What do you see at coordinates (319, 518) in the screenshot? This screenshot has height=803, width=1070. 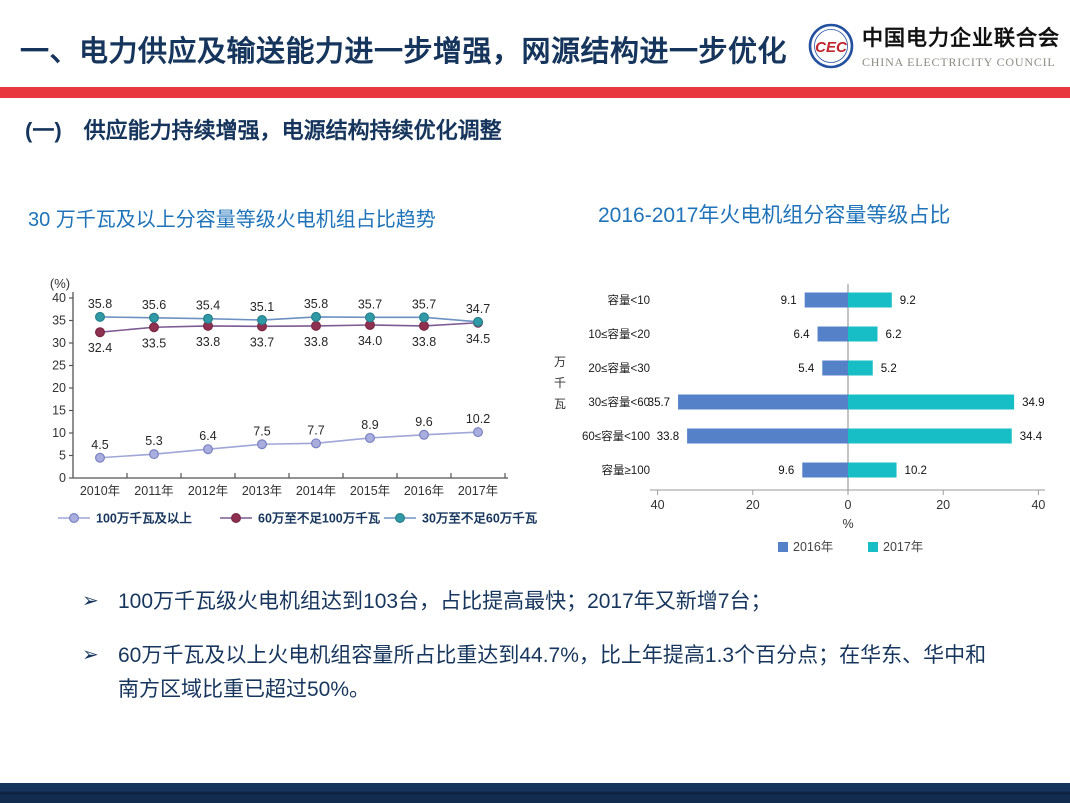 I see `legend-label: 60万至不足100万千瓦` at bounding box center [319, 518].